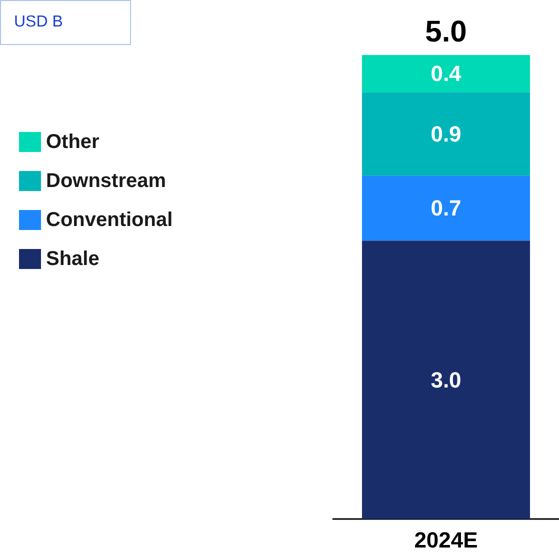 The image size is (559, 553). I want to click on legend-label: Shale, so click(73, 259).